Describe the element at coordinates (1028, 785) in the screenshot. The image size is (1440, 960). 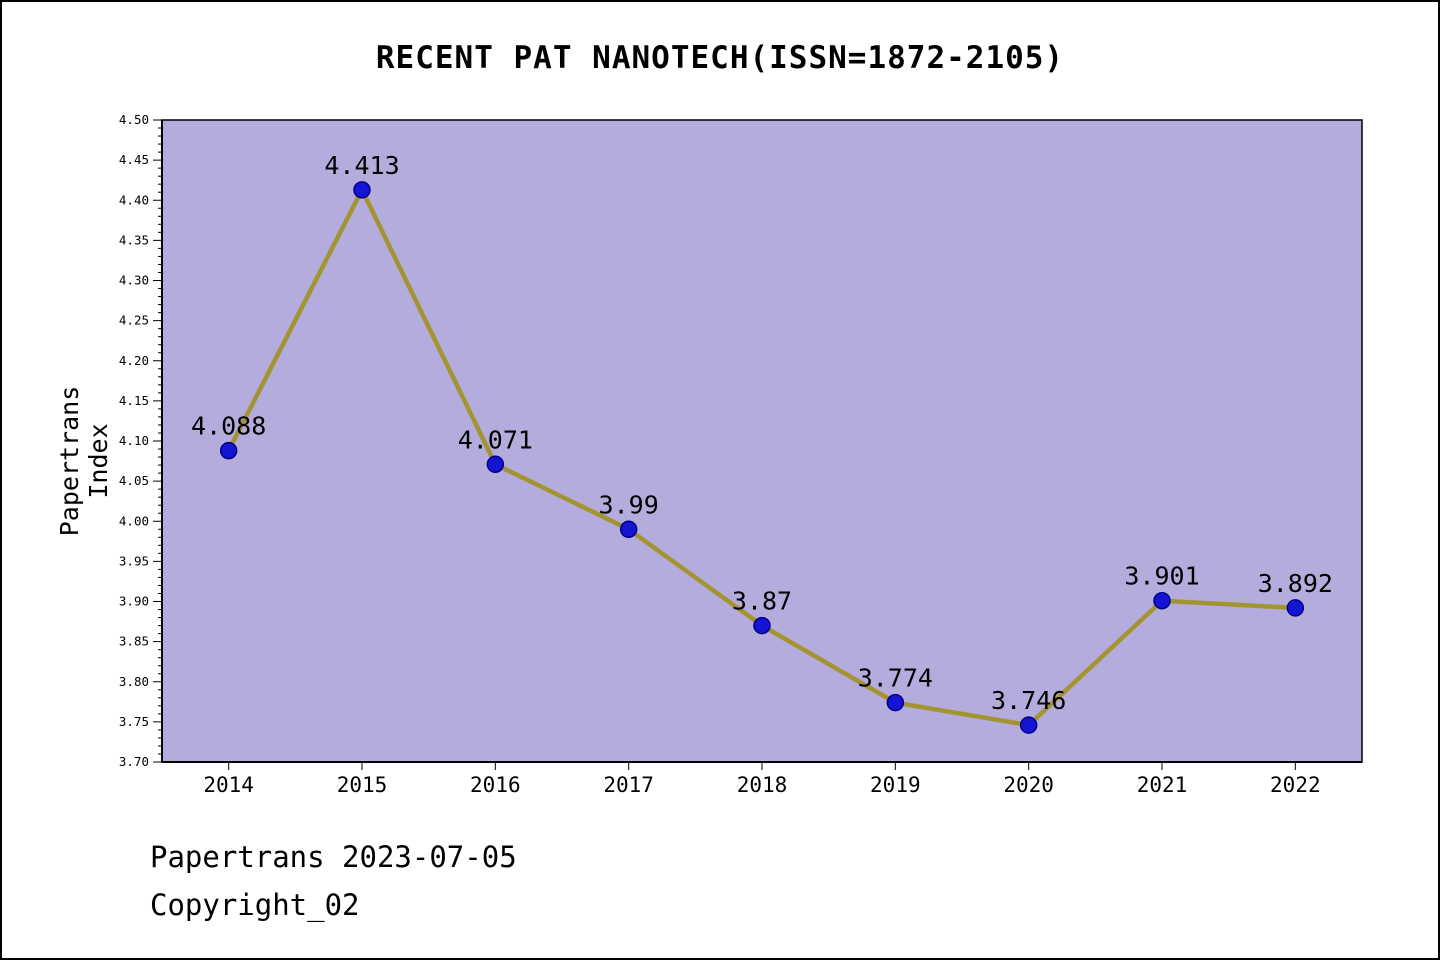
I see `x-tick-label: 2020` at that location.